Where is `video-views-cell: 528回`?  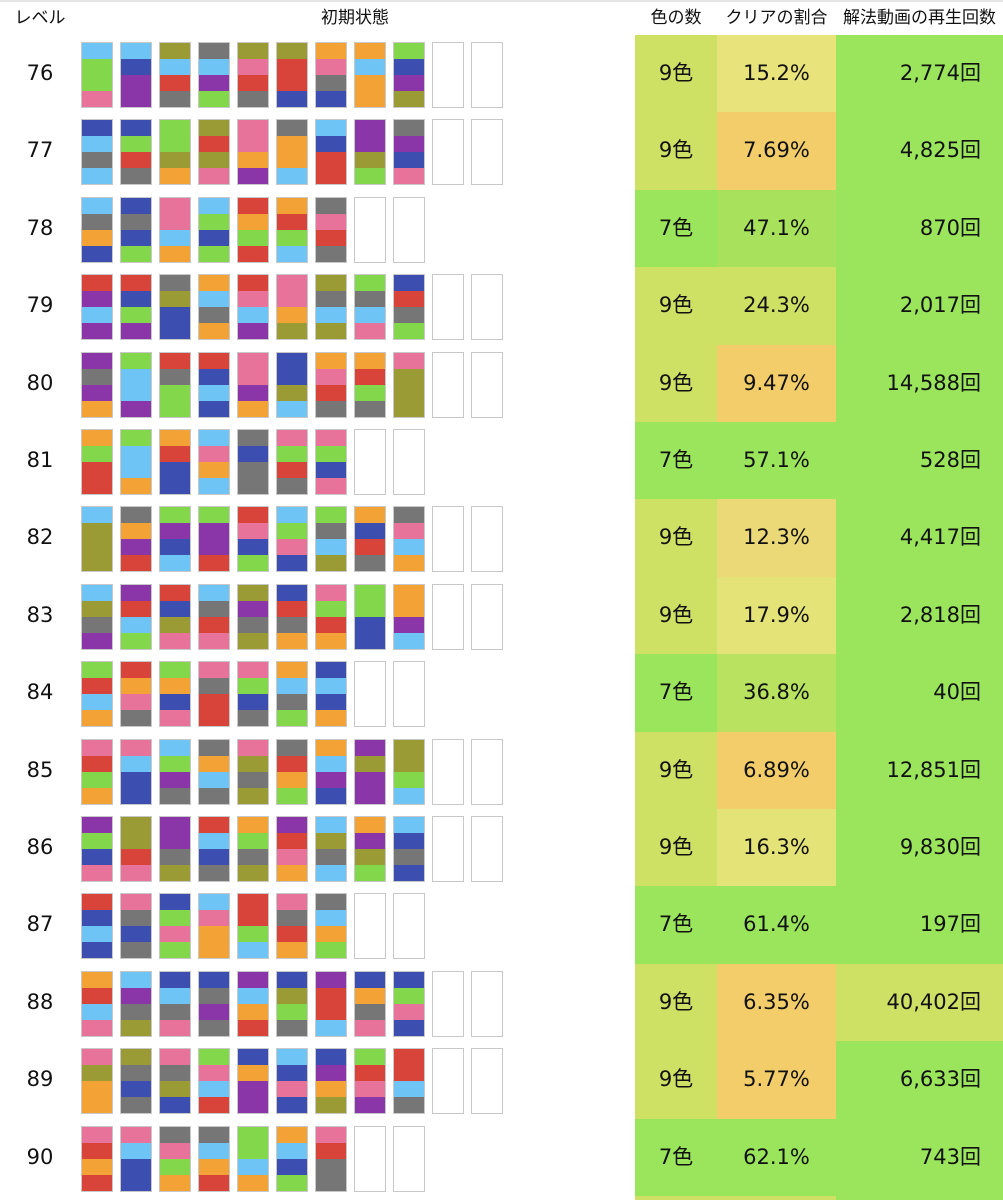 video-views-cell: 528回 is located at coordinates (919, 461).